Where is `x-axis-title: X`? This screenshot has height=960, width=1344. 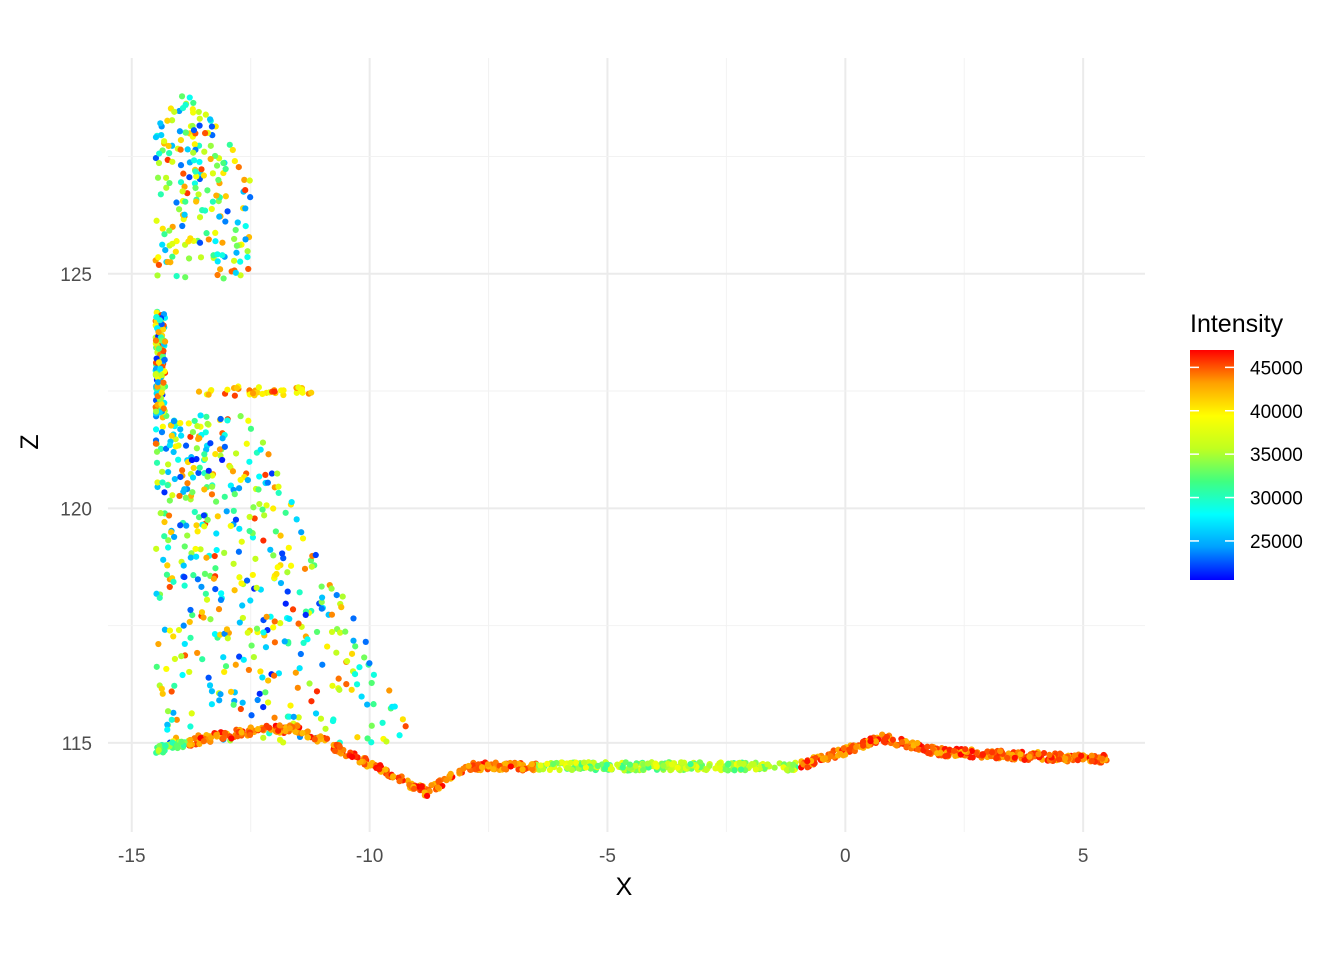 x-axis-title: X is located at coordinates (624, 887).